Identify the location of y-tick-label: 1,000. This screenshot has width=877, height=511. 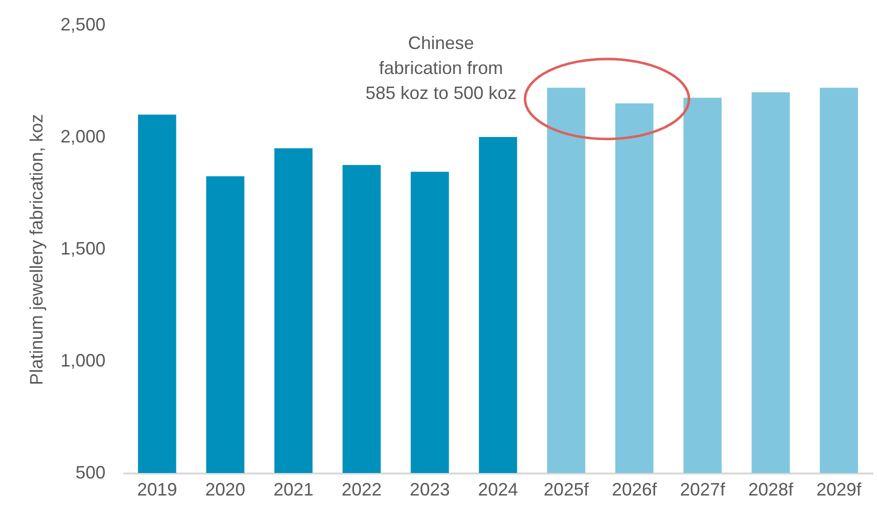
(83, 360).